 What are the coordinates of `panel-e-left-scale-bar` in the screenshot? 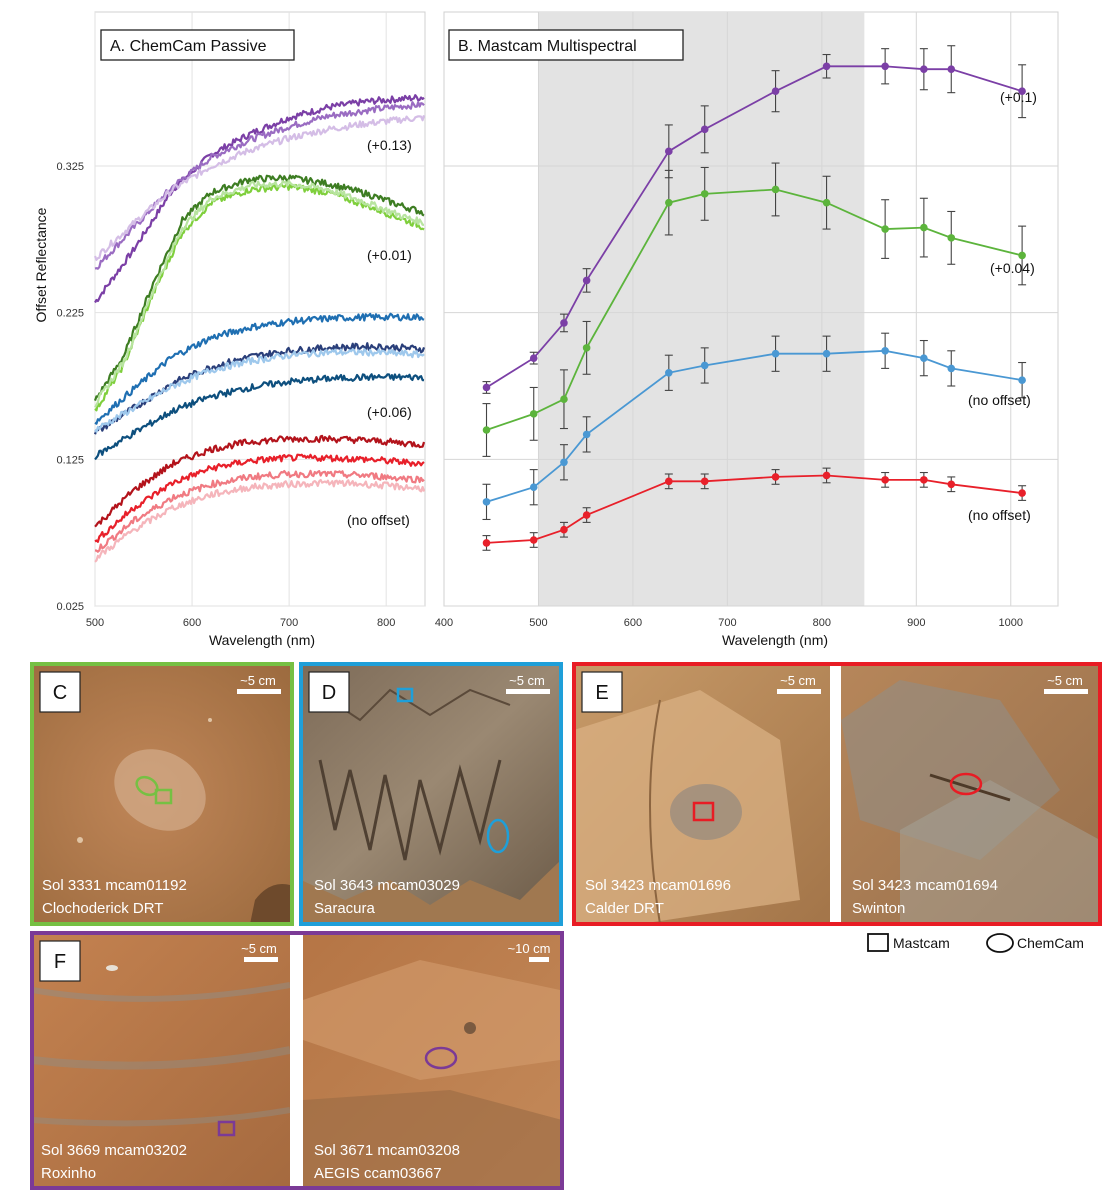 It's located at (799, 691).